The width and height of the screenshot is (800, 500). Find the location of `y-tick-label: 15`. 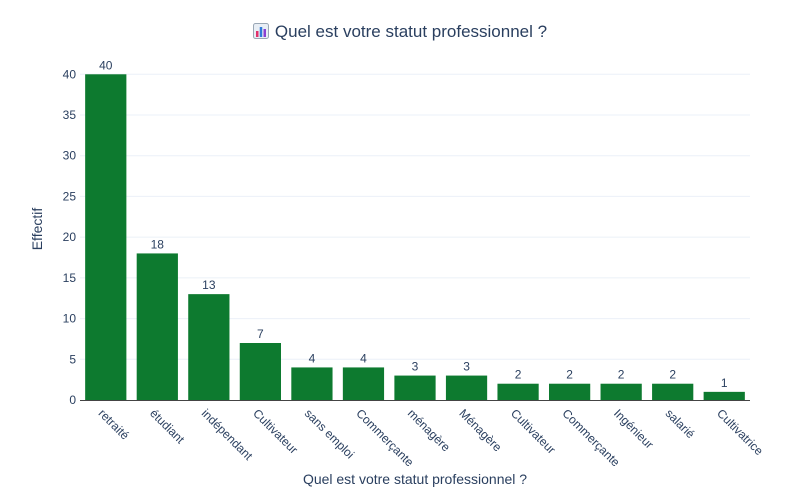

y-tick-label: 15 is located at coordinates (70, 278).